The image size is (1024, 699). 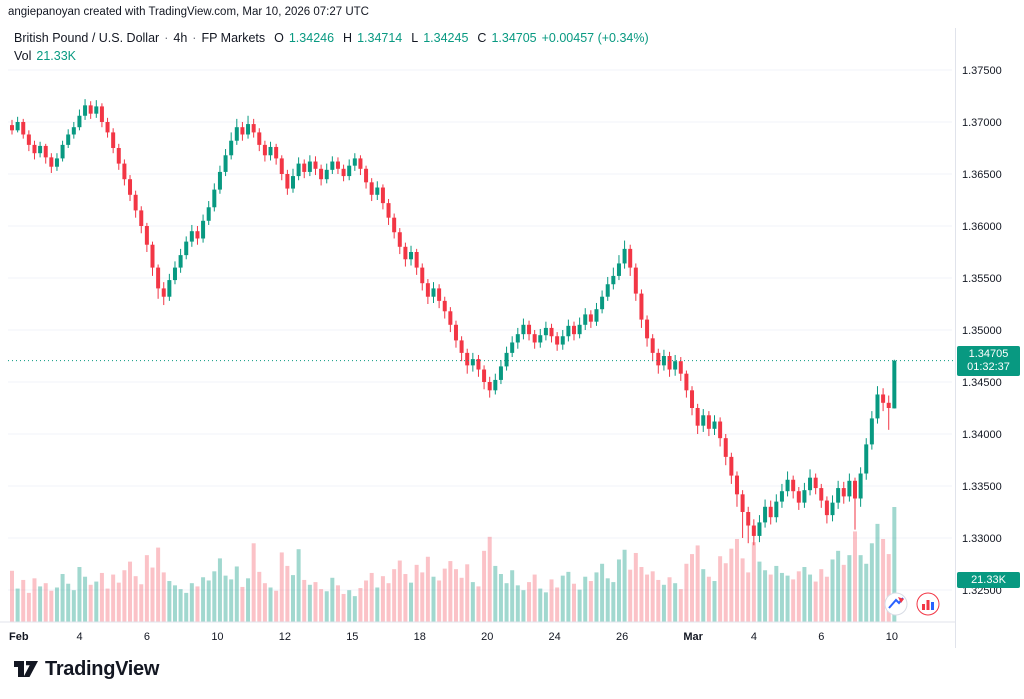 I want to click on time-tick-label: 15, so click(x=352, y=637).